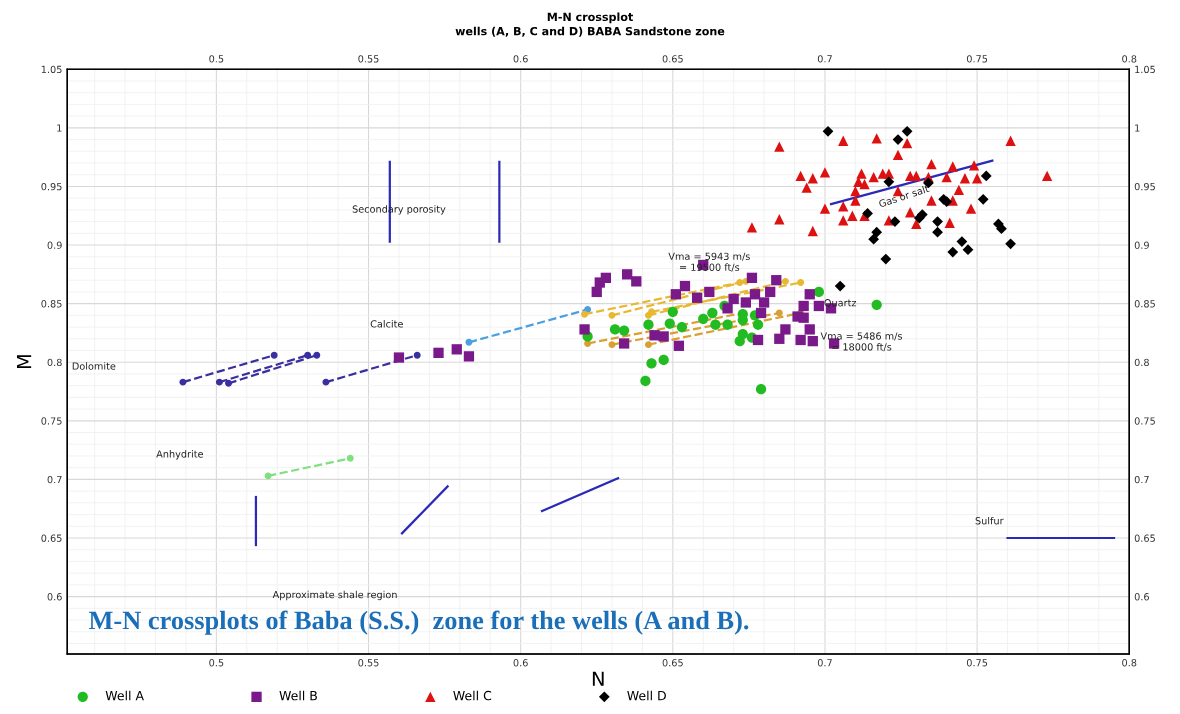 This screenshot has height=714, width=1180. What do you see at coordinates (54, 597) in the screenshot?
I see `y-tick-label: 0.6` at bounding box center [54, 597].